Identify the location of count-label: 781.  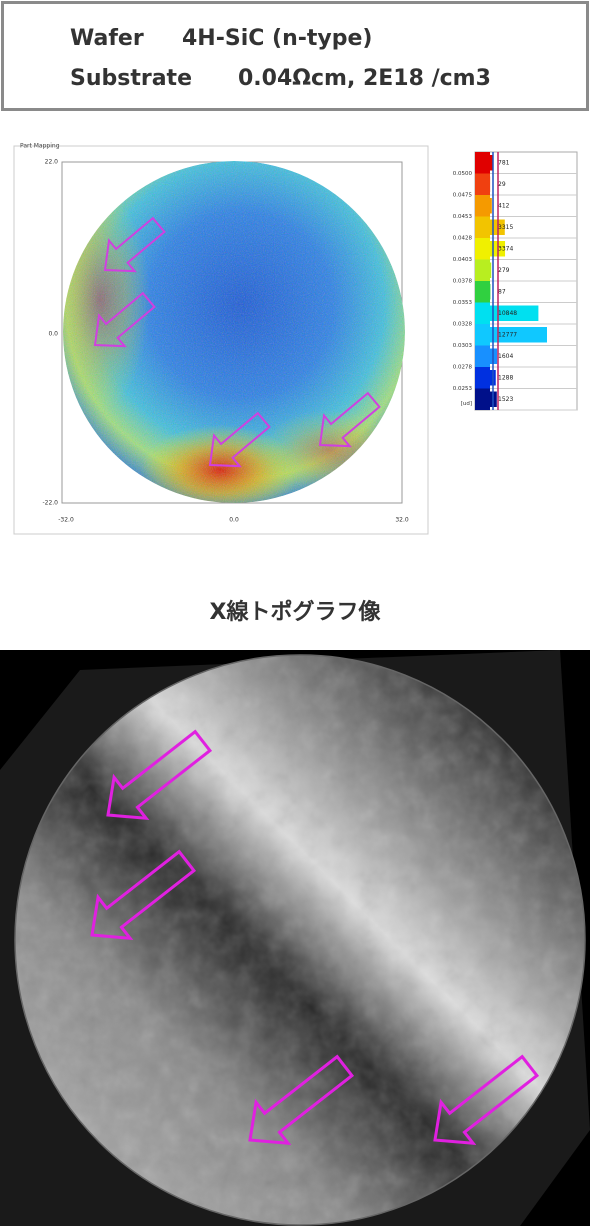
(504, 162).